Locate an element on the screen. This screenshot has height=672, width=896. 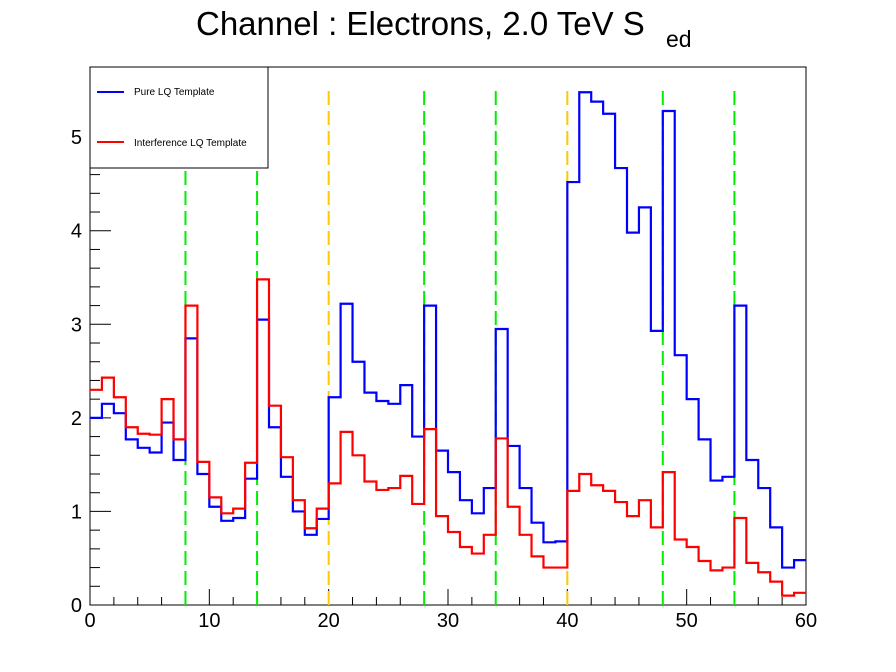
legend-label-pure: Pure LQ Template is located at coordinates (174, 92).